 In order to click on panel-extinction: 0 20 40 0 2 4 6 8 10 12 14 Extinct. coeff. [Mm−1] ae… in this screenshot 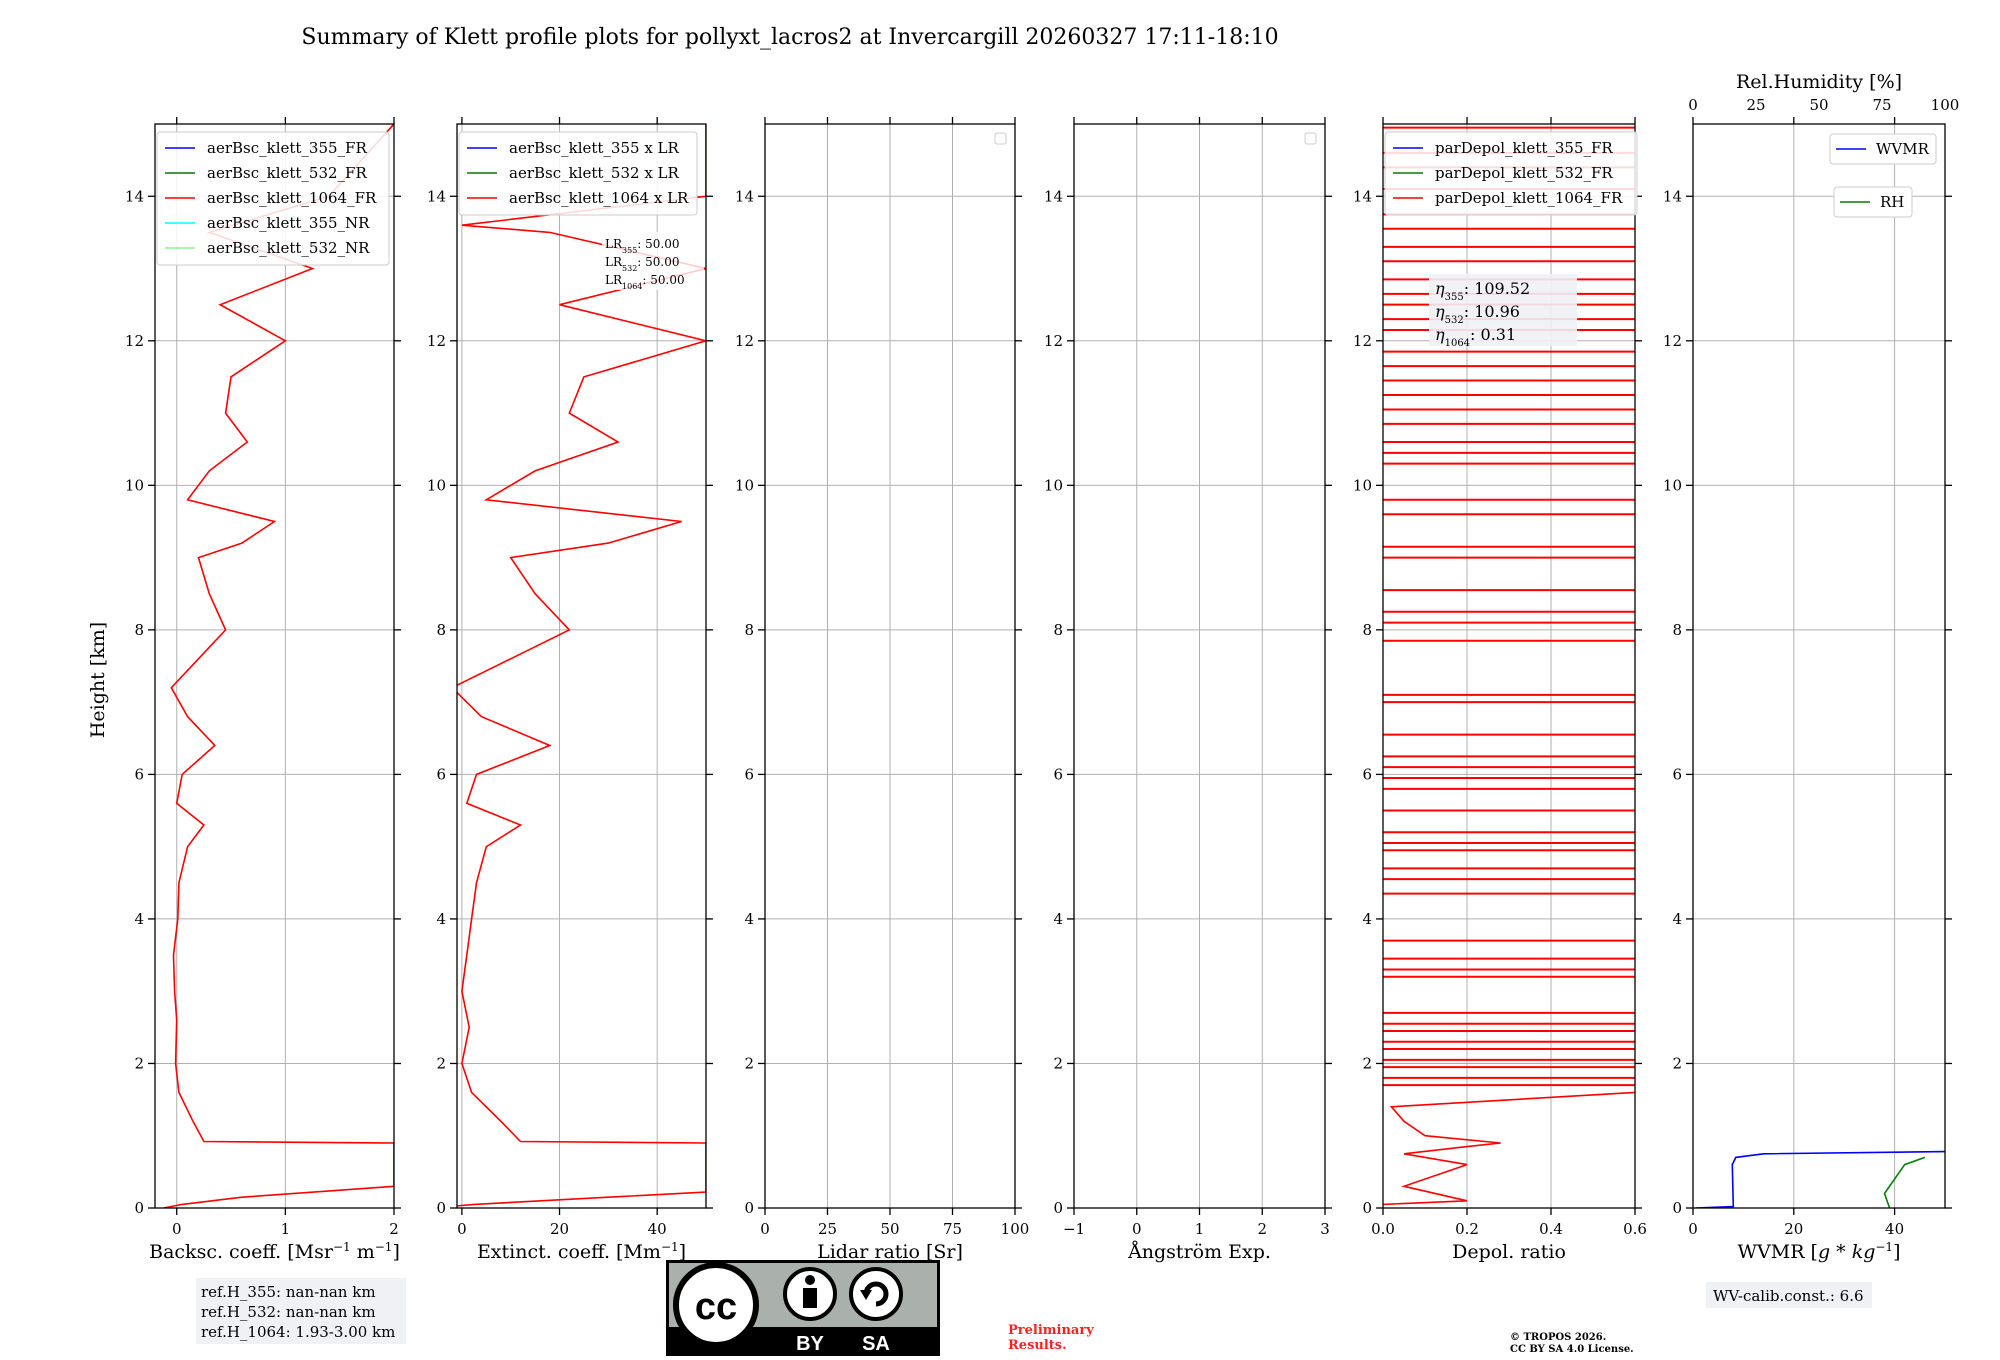, I will do `click(570, 690)`.